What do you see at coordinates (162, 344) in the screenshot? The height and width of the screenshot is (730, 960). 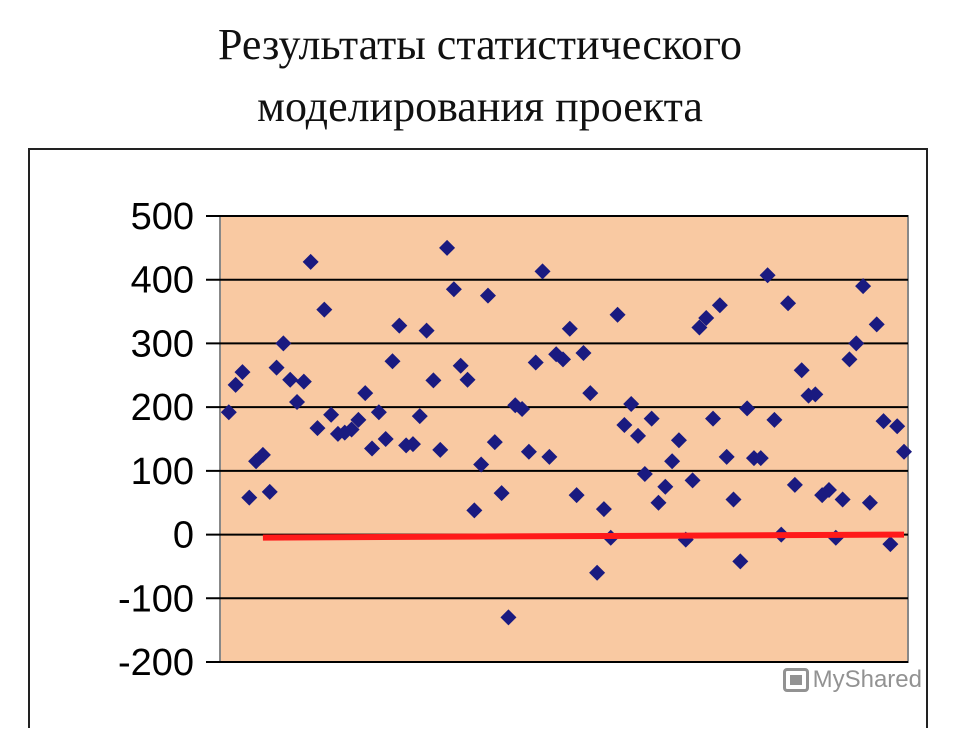 I see `y-tick-label-2: 300` at bounding box center [162, 344].